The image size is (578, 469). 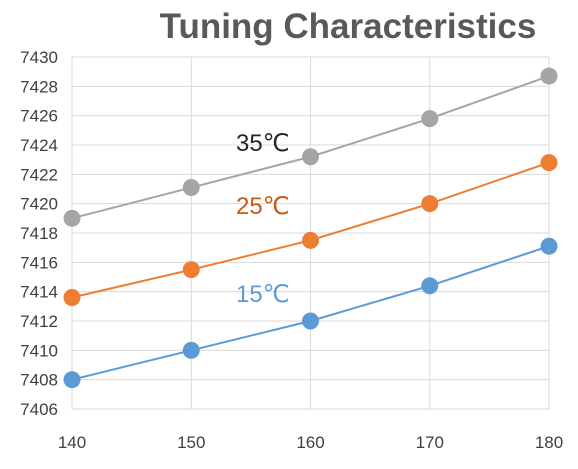 I want to click on series-label: 15℃, so click(x=263, y=294).